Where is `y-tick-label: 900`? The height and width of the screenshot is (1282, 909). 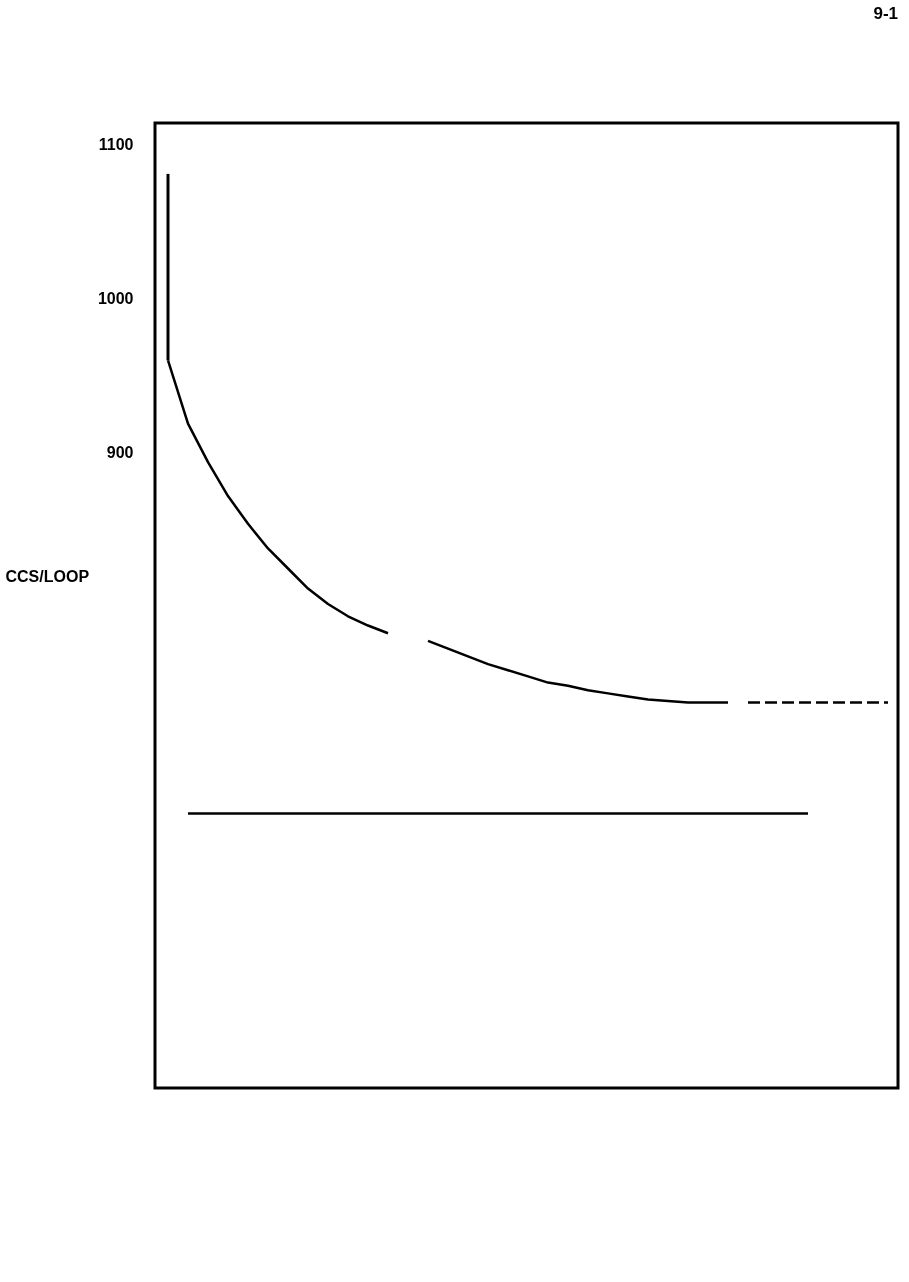
y-tick-label: 900 is located at coordinates (120, 453).